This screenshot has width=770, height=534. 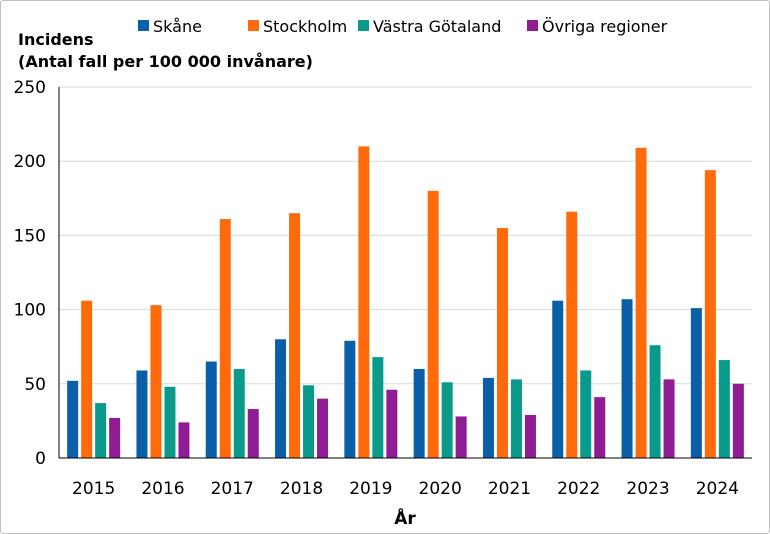 What do you see at coordinates (232, 489) in the screenshot?
I see `x-tick-label: 2017` at bounding box center [232, 489].